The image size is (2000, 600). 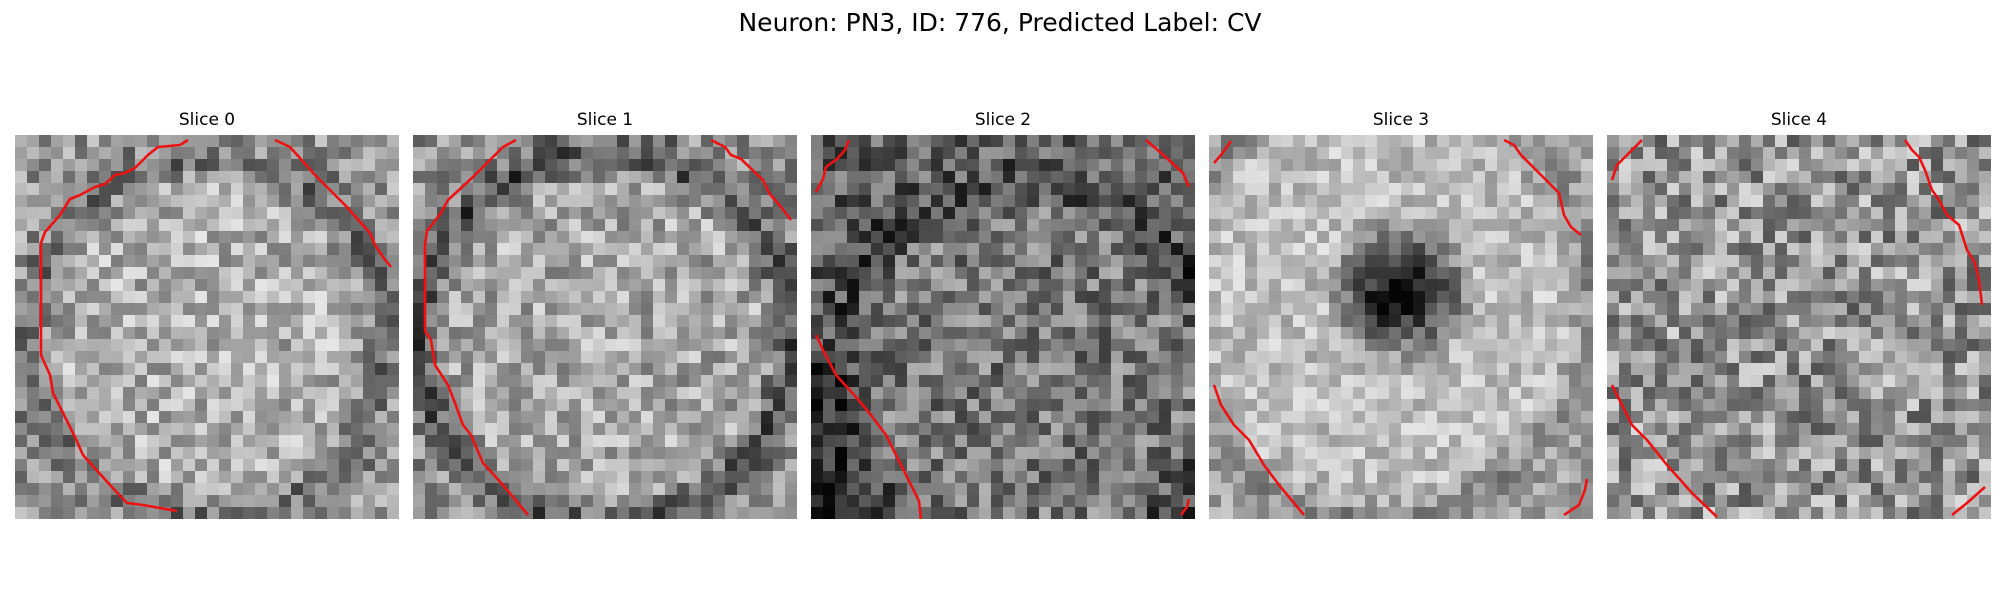 What do you see at coordinates (1401, 314) in the screenshot?
I see `slice-panel-3: Slice 3` at bounding box center [1401, 314].